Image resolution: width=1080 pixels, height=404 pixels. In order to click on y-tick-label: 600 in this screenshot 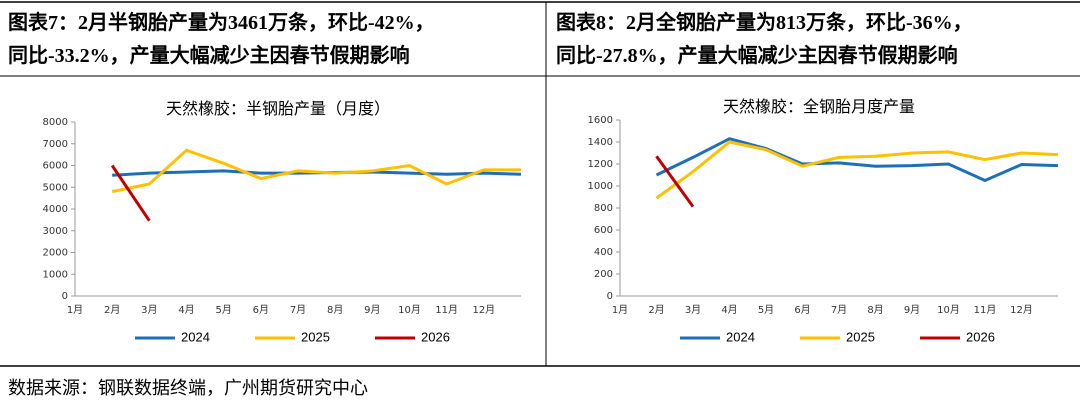, I will do `click(603, 230)`.